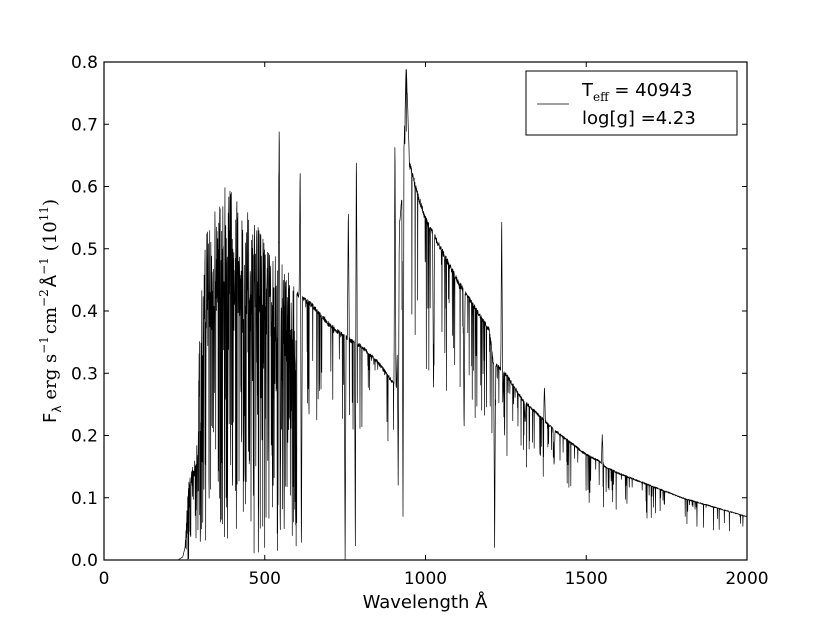  I want to click on y-label-exp-cm: −2, so click(44, 298).